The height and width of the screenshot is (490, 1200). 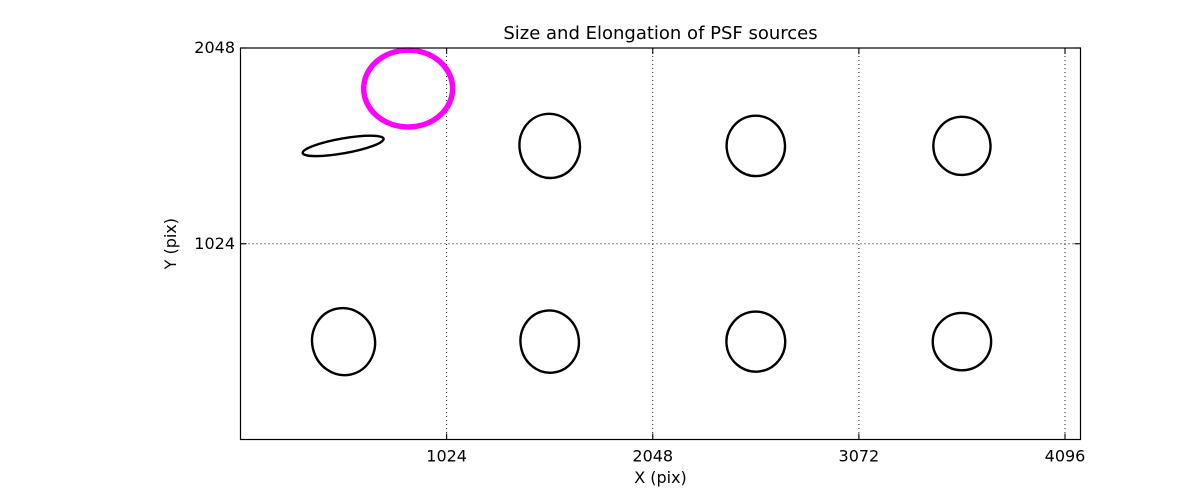 I want to click on plot-title: Size and Elongation of PSF sources, so click(x=660, y=33).